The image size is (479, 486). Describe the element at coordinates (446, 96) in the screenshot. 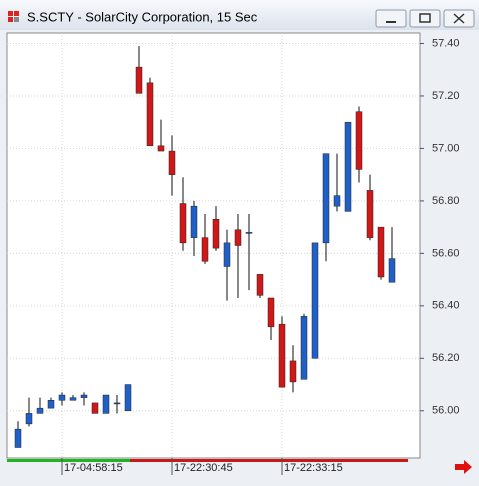

I see `y-tick-label: 57.20` at that location.